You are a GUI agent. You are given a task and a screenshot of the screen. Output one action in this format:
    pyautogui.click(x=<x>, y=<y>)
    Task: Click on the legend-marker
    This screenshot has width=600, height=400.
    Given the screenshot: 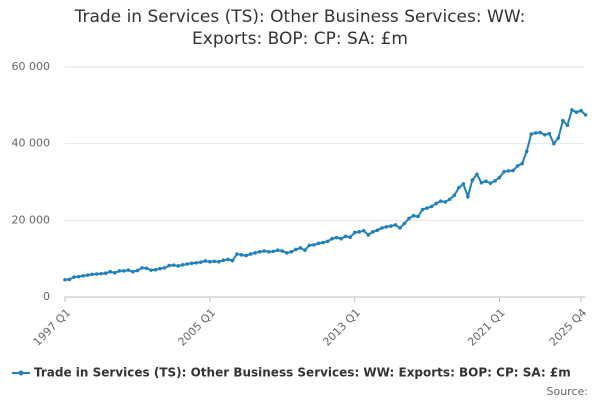 What is the action you would take?
    pyautogui.click(x=21, y=373)
    